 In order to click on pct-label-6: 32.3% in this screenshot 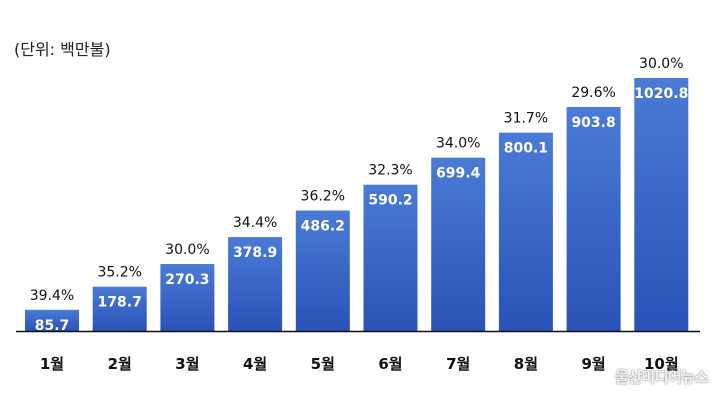, I will do `click(390, 171)`.